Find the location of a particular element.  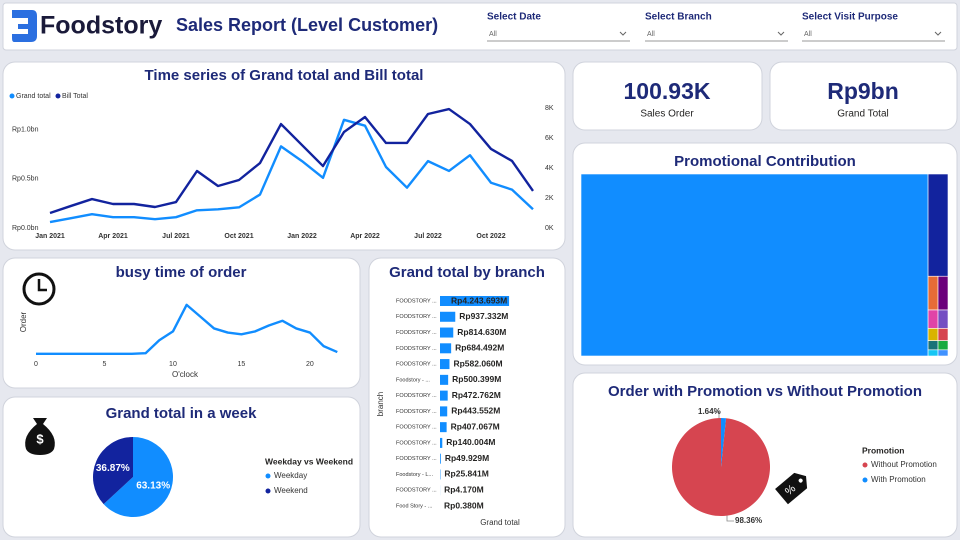

filter-label: Select Visit Purpose is located at coordinates (850, 17).